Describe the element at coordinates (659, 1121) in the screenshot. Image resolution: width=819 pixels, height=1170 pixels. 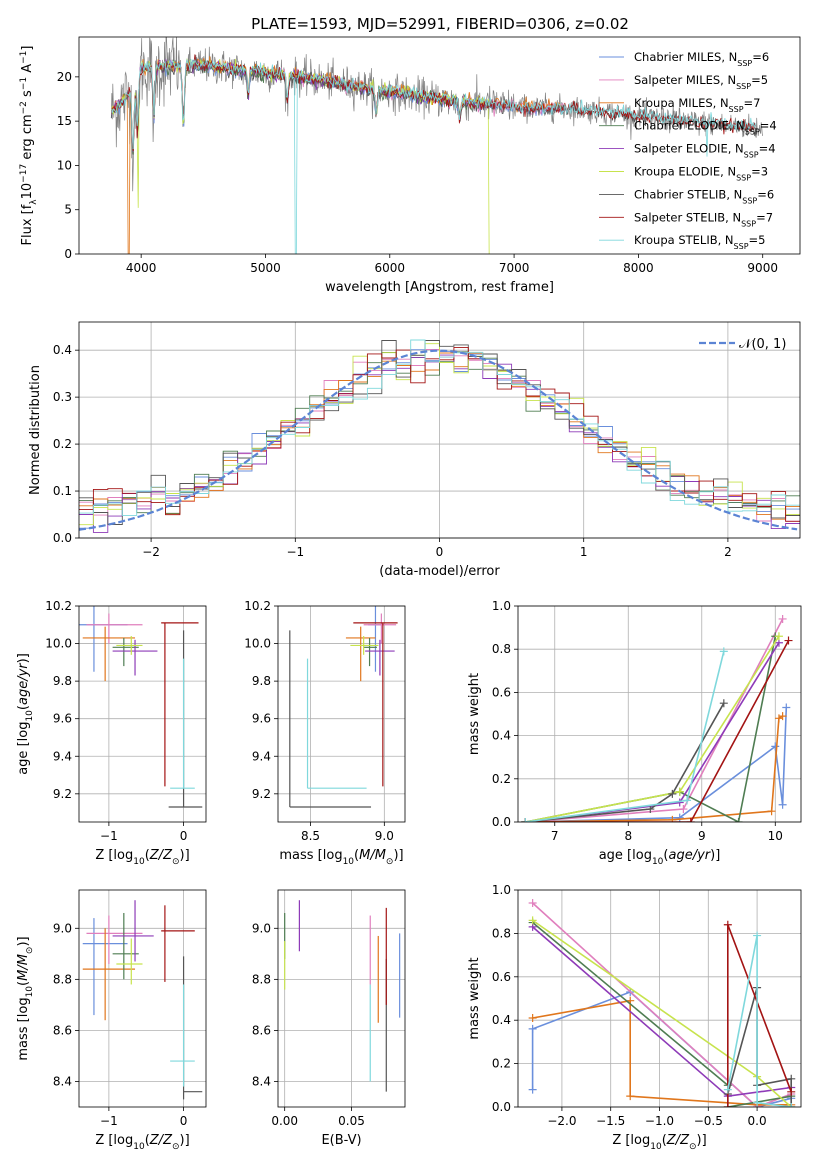
I see `x-tick-label: −1.0` at that location.